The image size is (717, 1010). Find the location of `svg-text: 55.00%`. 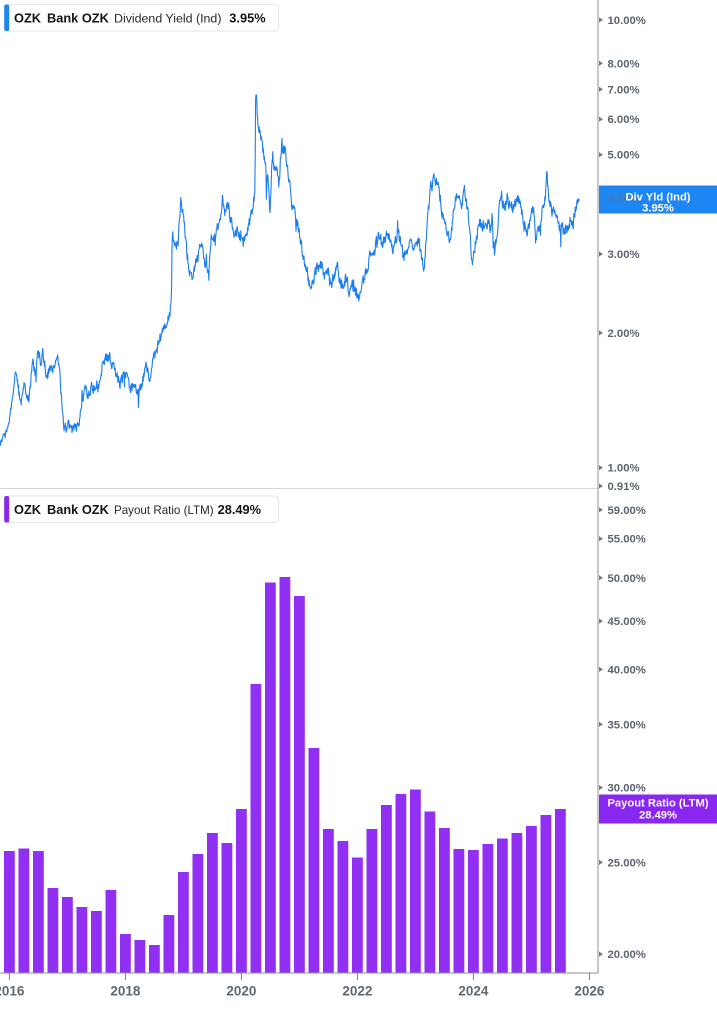

svg-text: 55.00% is located at coordinates (627, 540).